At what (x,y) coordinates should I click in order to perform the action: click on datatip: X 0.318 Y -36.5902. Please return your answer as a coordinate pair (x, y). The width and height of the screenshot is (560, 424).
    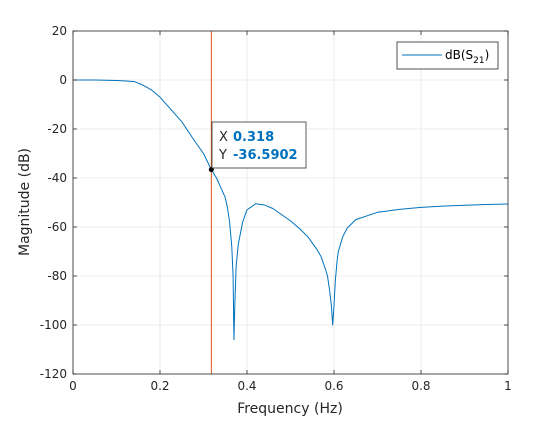
    Looking at the image, I should click on (259, 145).